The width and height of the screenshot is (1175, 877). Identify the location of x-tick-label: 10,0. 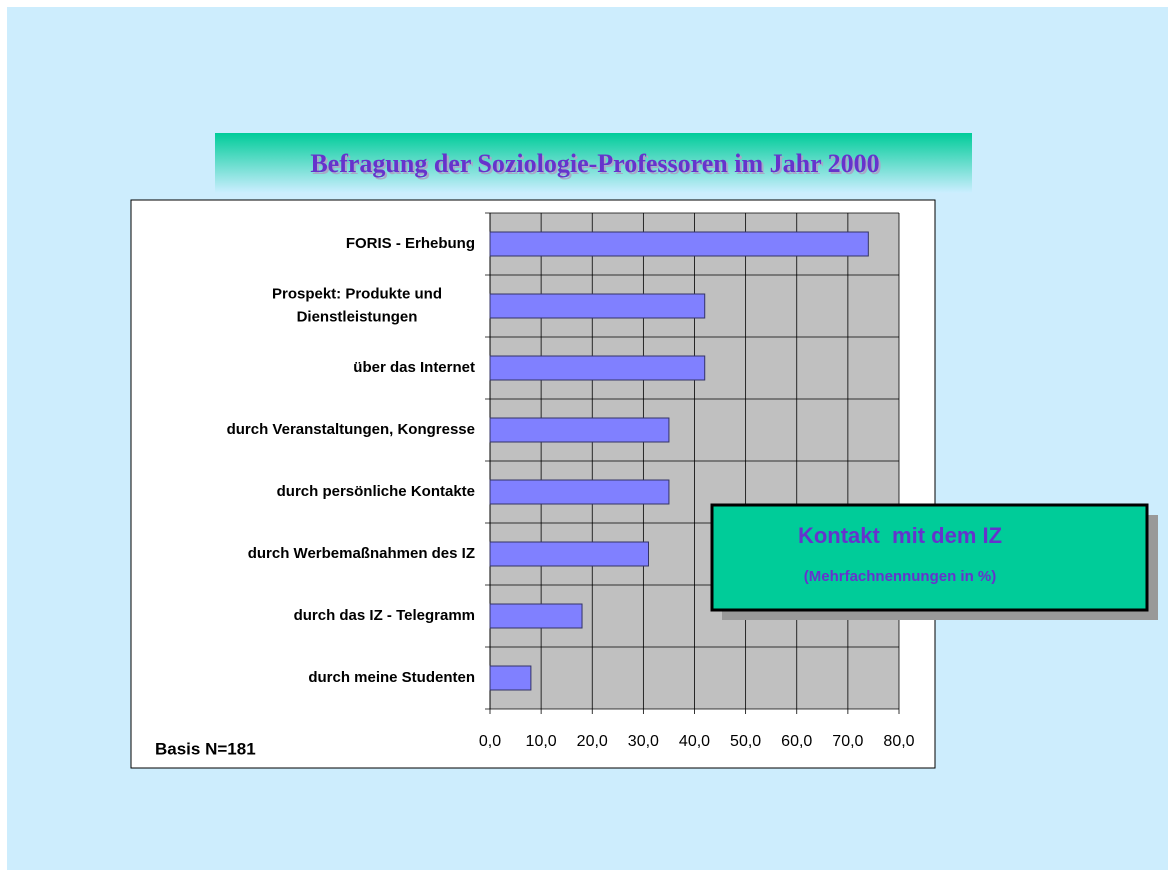
(541, 741).